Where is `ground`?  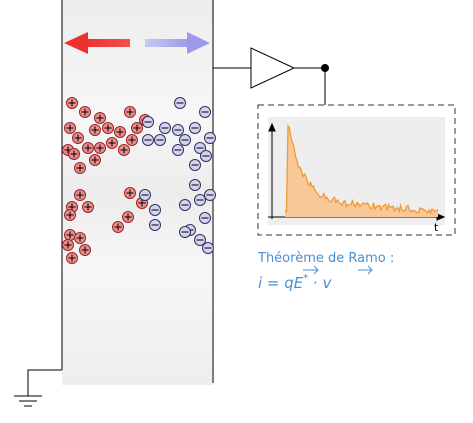
ground is located at coordinates (28, 401).